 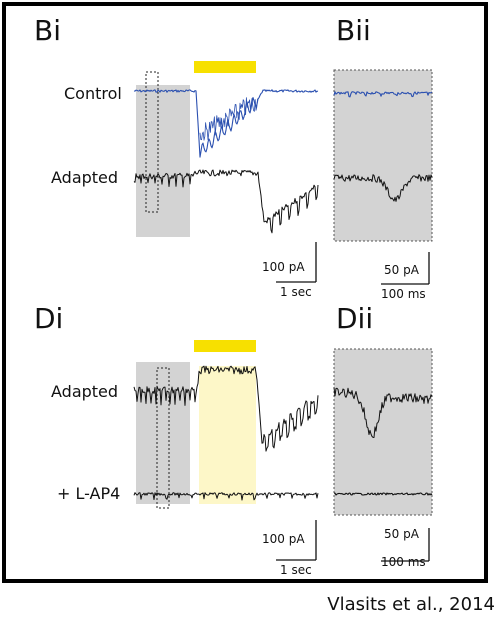 What do you see at coordinates (85, 177) in the screenshot?
I see `trace-label-adapted-b: Adapted` at bounding box center [85, 177].